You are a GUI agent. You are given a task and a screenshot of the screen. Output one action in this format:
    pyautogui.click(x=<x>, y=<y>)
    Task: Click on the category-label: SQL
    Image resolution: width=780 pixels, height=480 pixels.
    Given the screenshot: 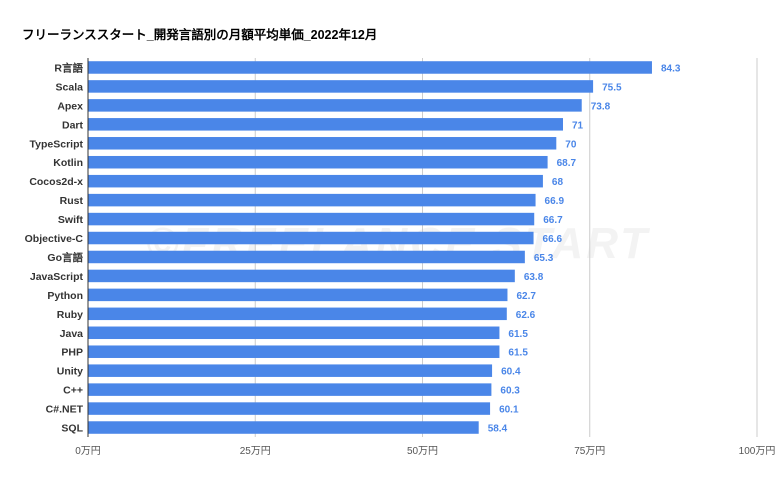 What is the action you would take?
    pyautogui.click(x=72, y=429)
    